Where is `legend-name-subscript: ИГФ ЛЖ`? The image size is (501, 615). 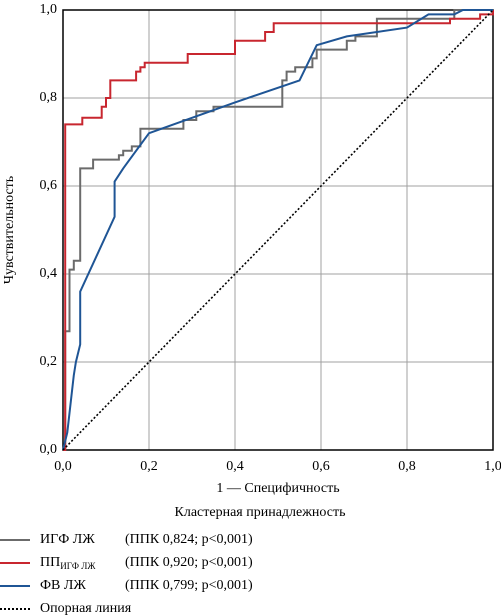 legend-name-subscript: ИГФ ЛЖ is located at coordinates (78, 566).